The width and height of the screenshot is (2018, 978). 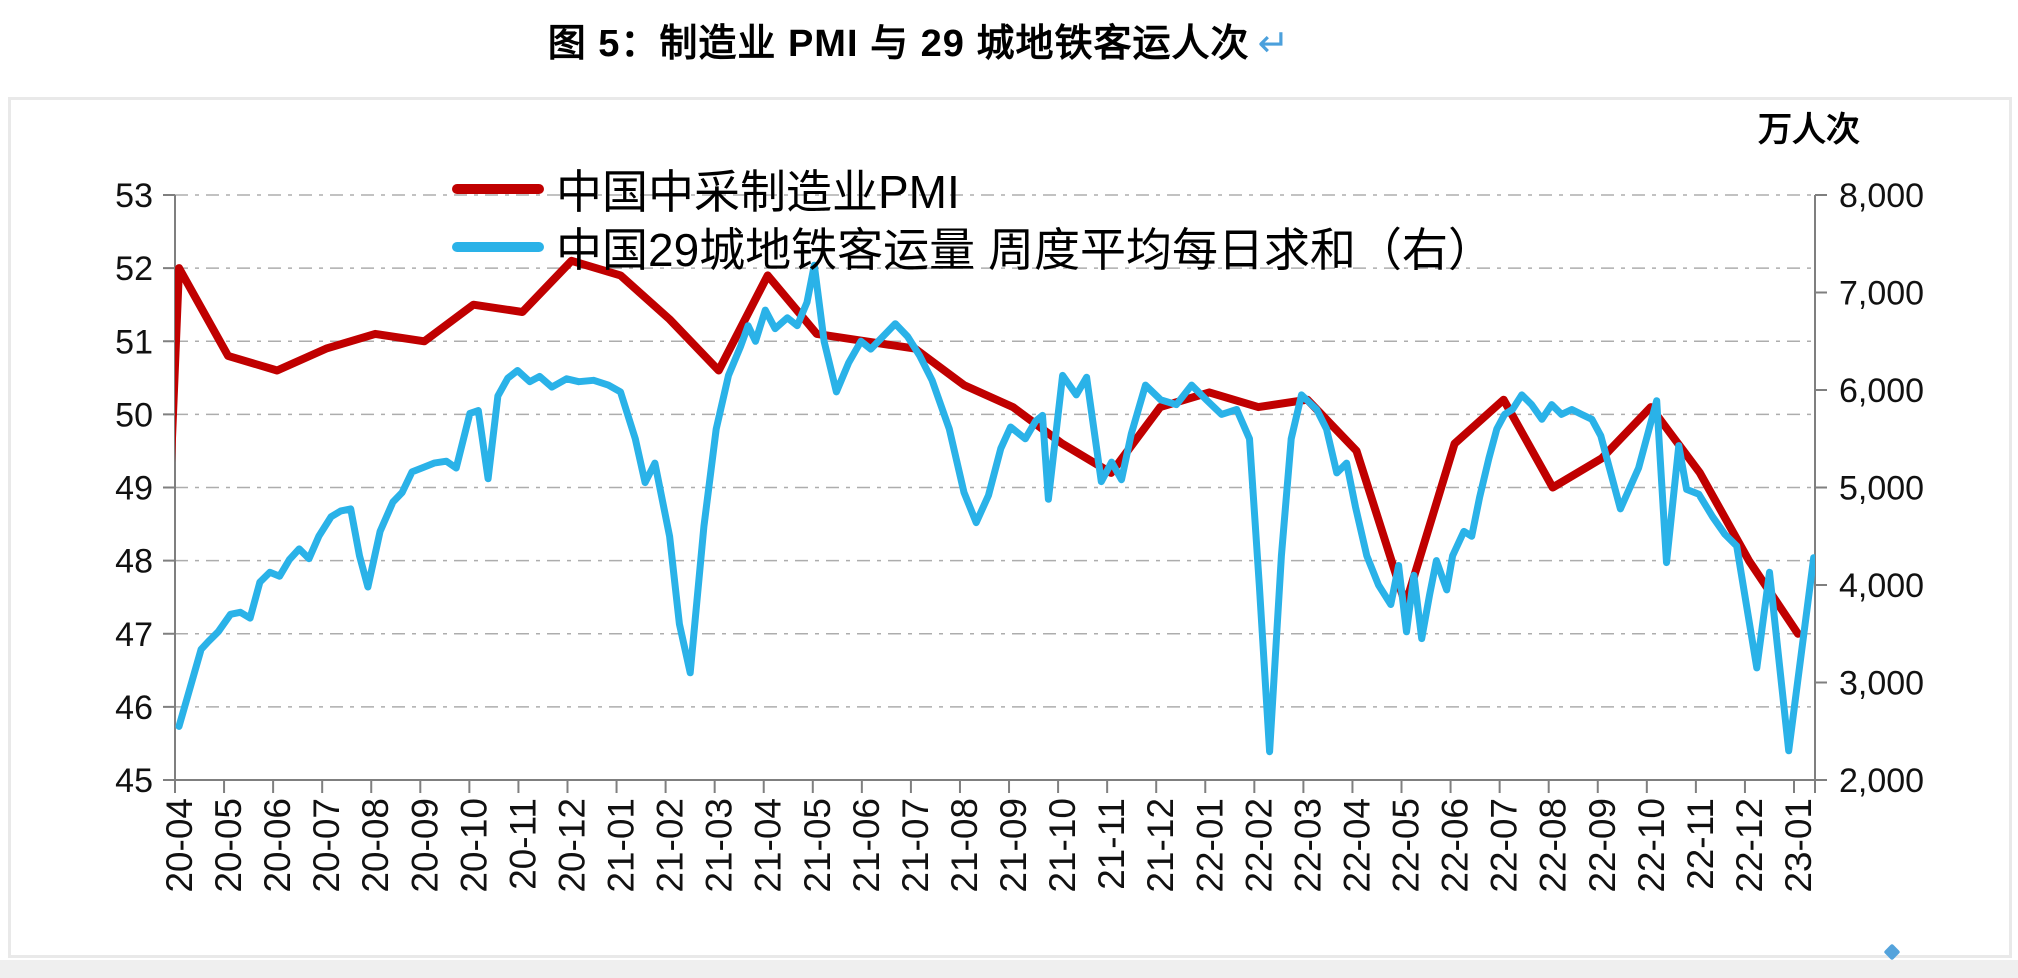 I want to click on legend-label-pmi: 中国中采制造业PMI, so click(x=758, y=192).